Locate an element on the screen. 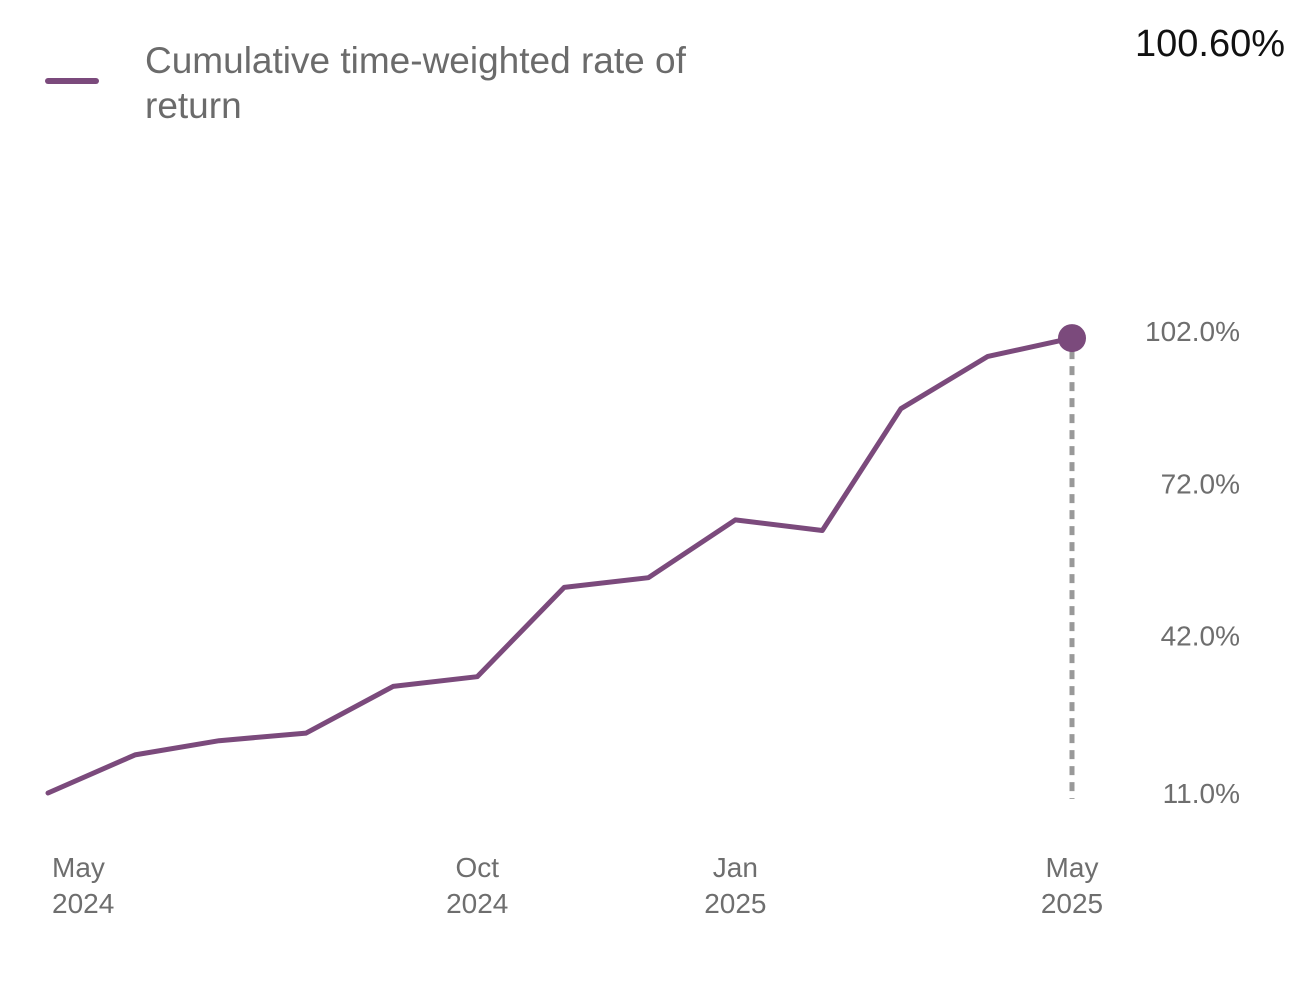 The width and height of the screenshot is (1290, 983). y-axis-ticks: 11.0% 42.0% 72.0% 102.0% is located at coordinates (1192, 562).